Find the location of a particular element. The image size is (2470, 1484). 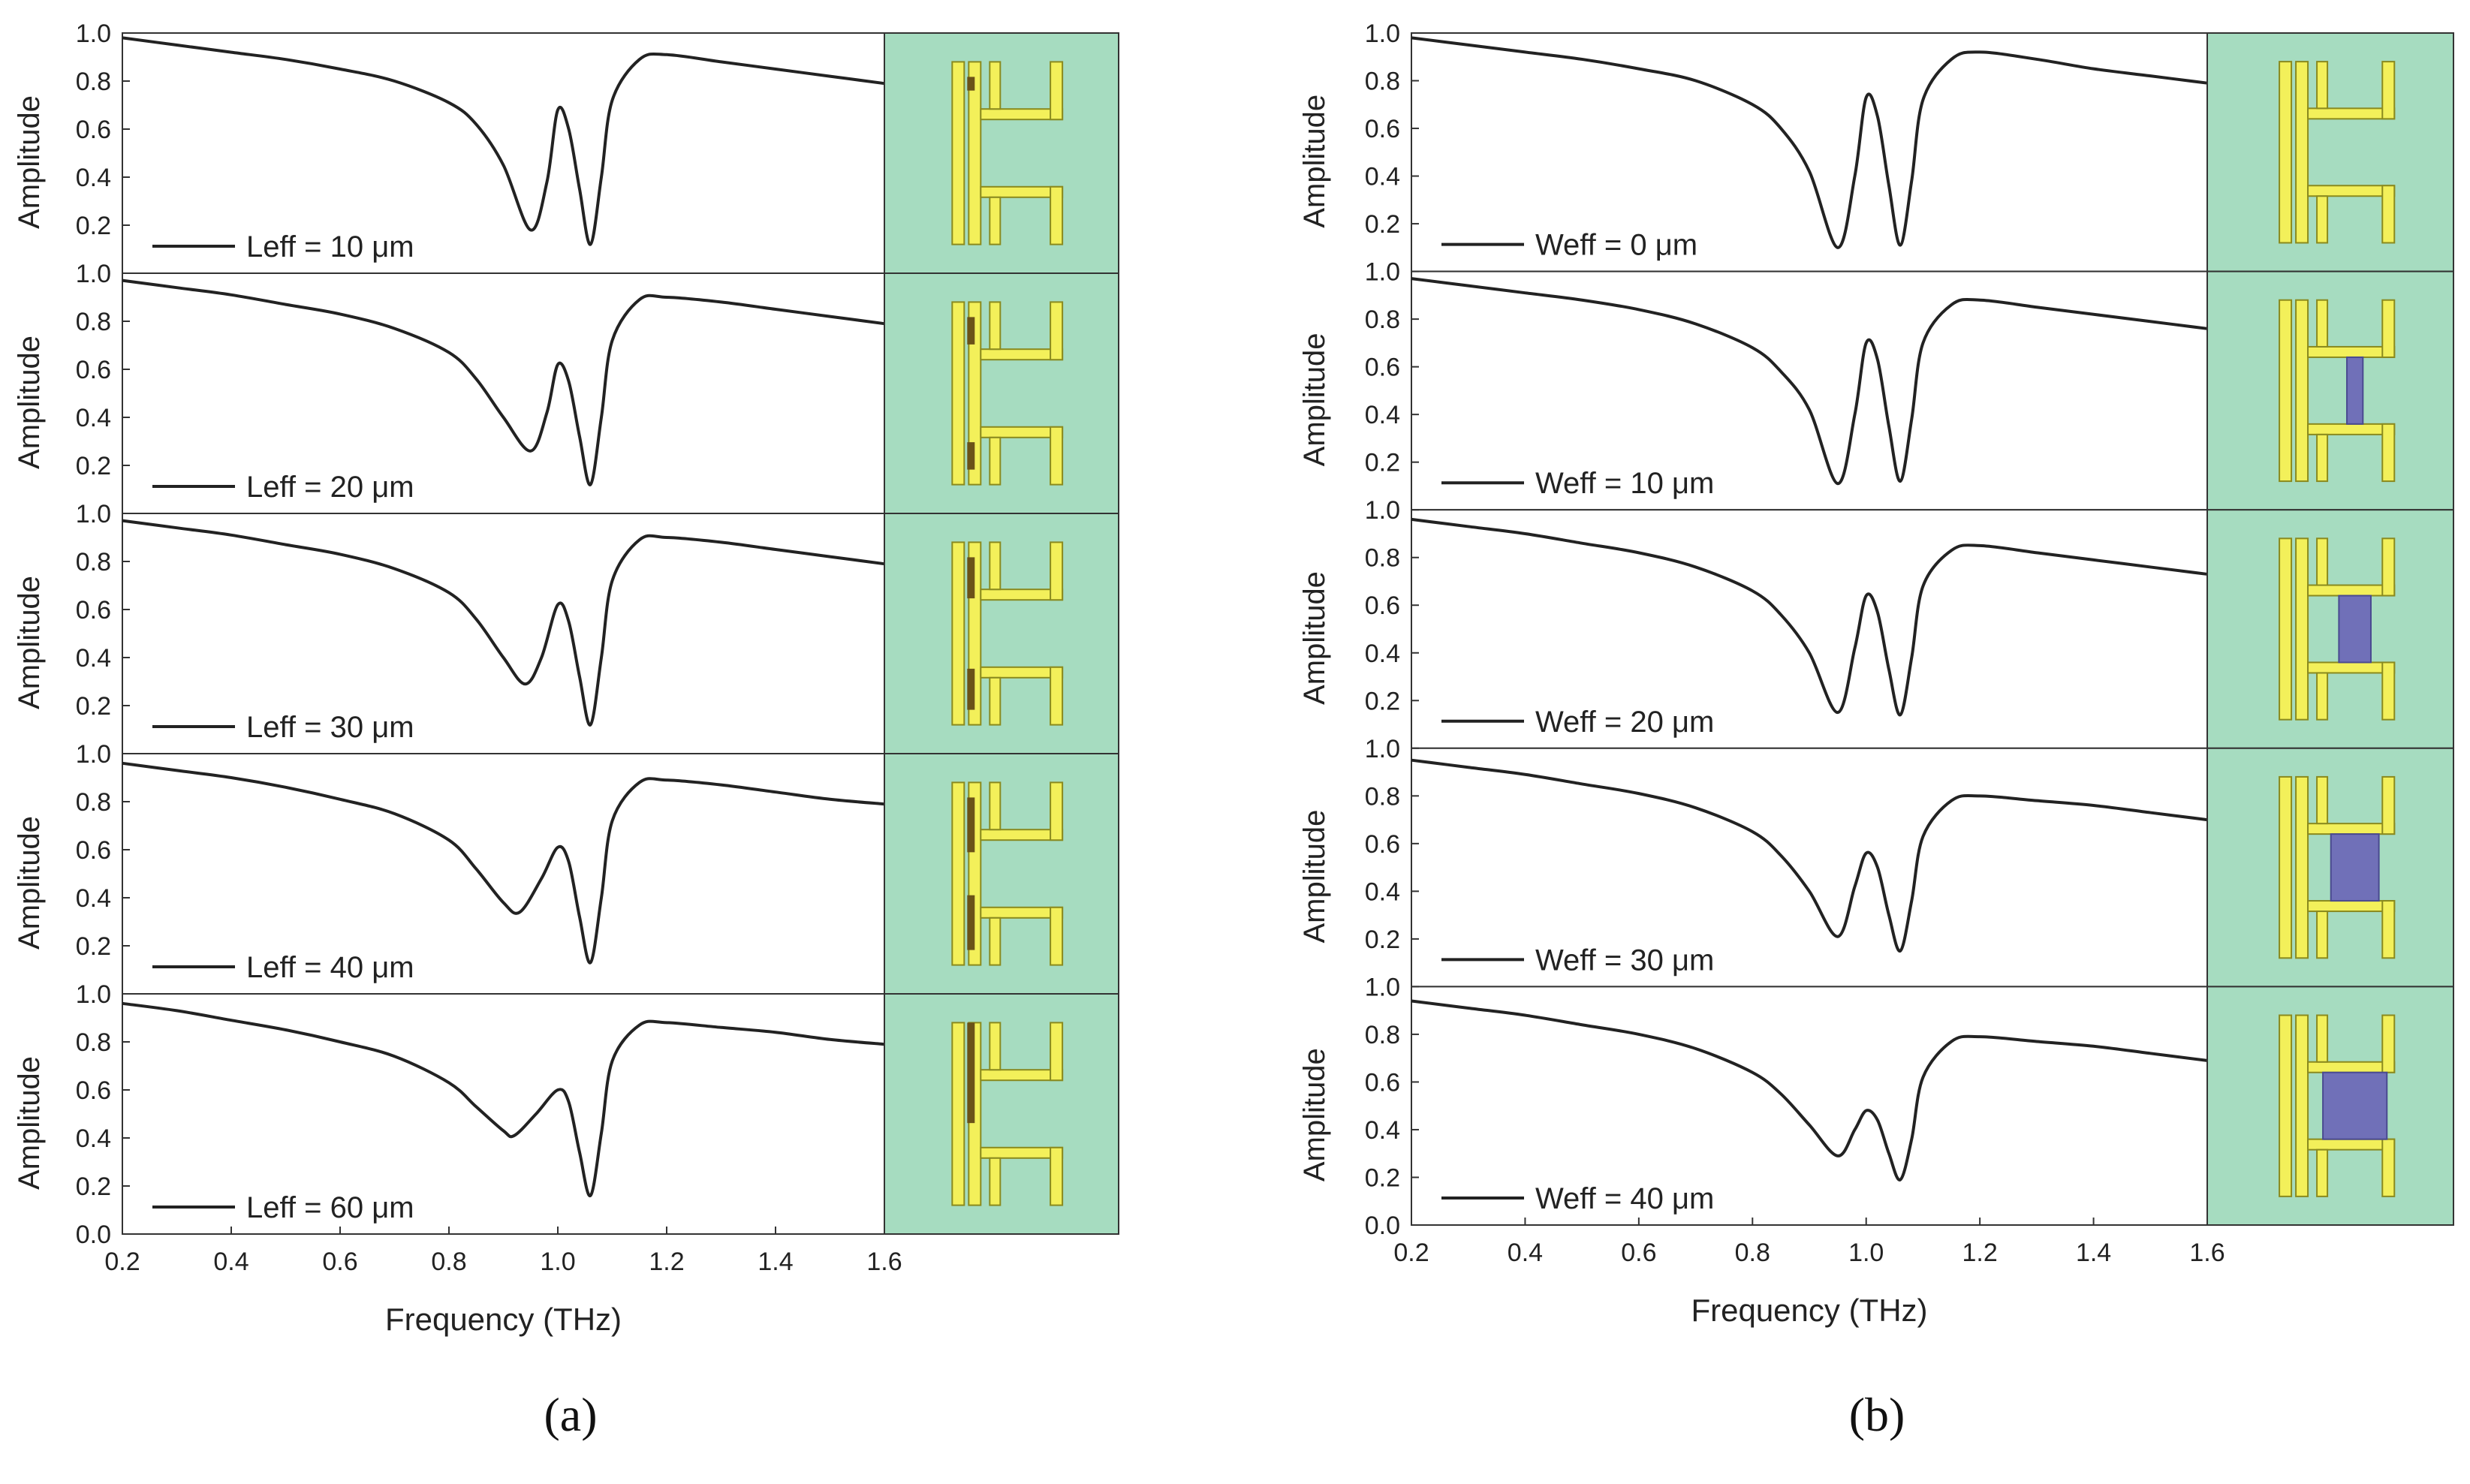

x-tick-label: 0.6 is located at coordinates (1639, 1253).